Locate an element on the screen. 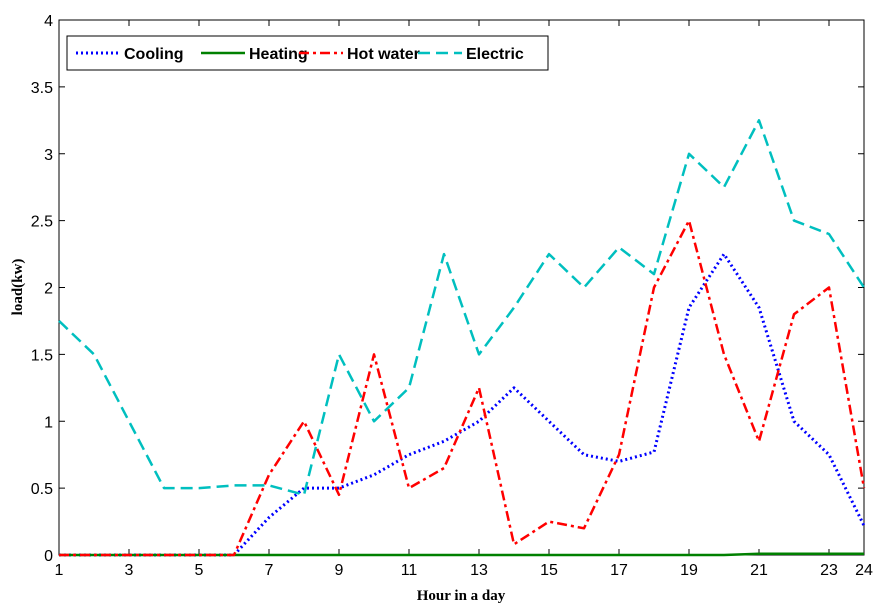  x-tick-label: 17 is located at coordinates (619, 570).